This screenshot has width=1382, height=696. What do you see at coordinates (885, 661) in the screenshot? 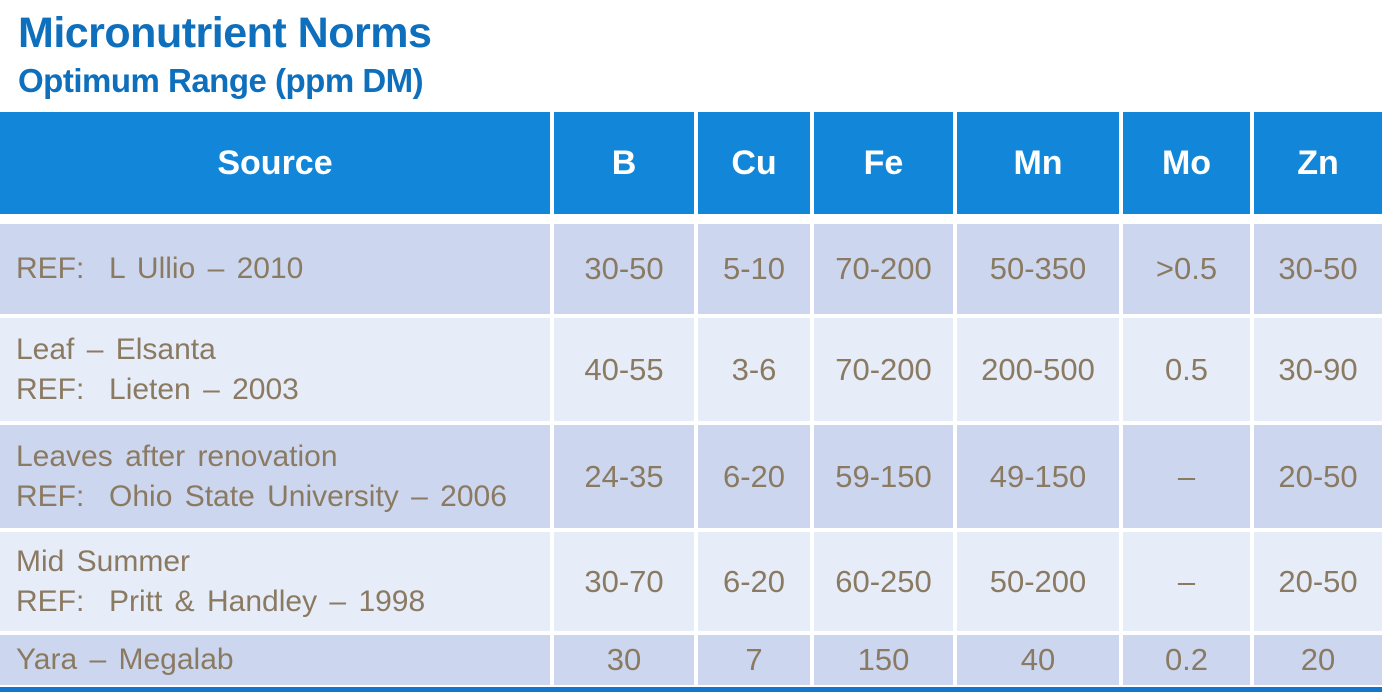
I see `value-cell-fe: 150` at bounding box center [885, 661].